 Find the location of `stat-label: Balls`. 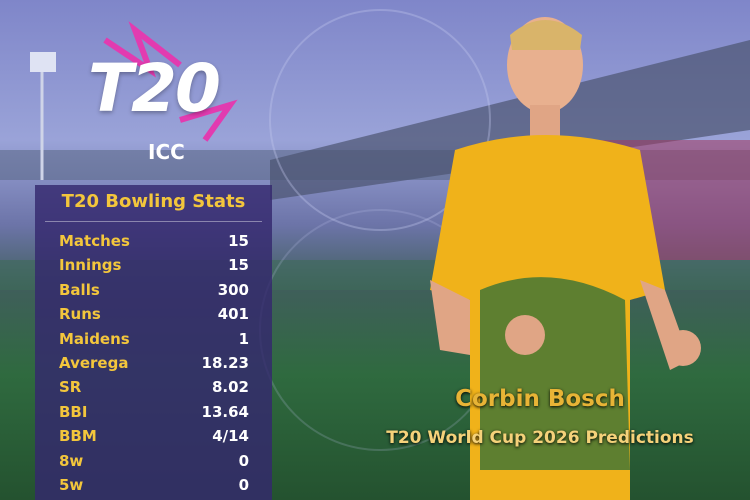

stat-label: Balls is located at coordinates (79, 289).